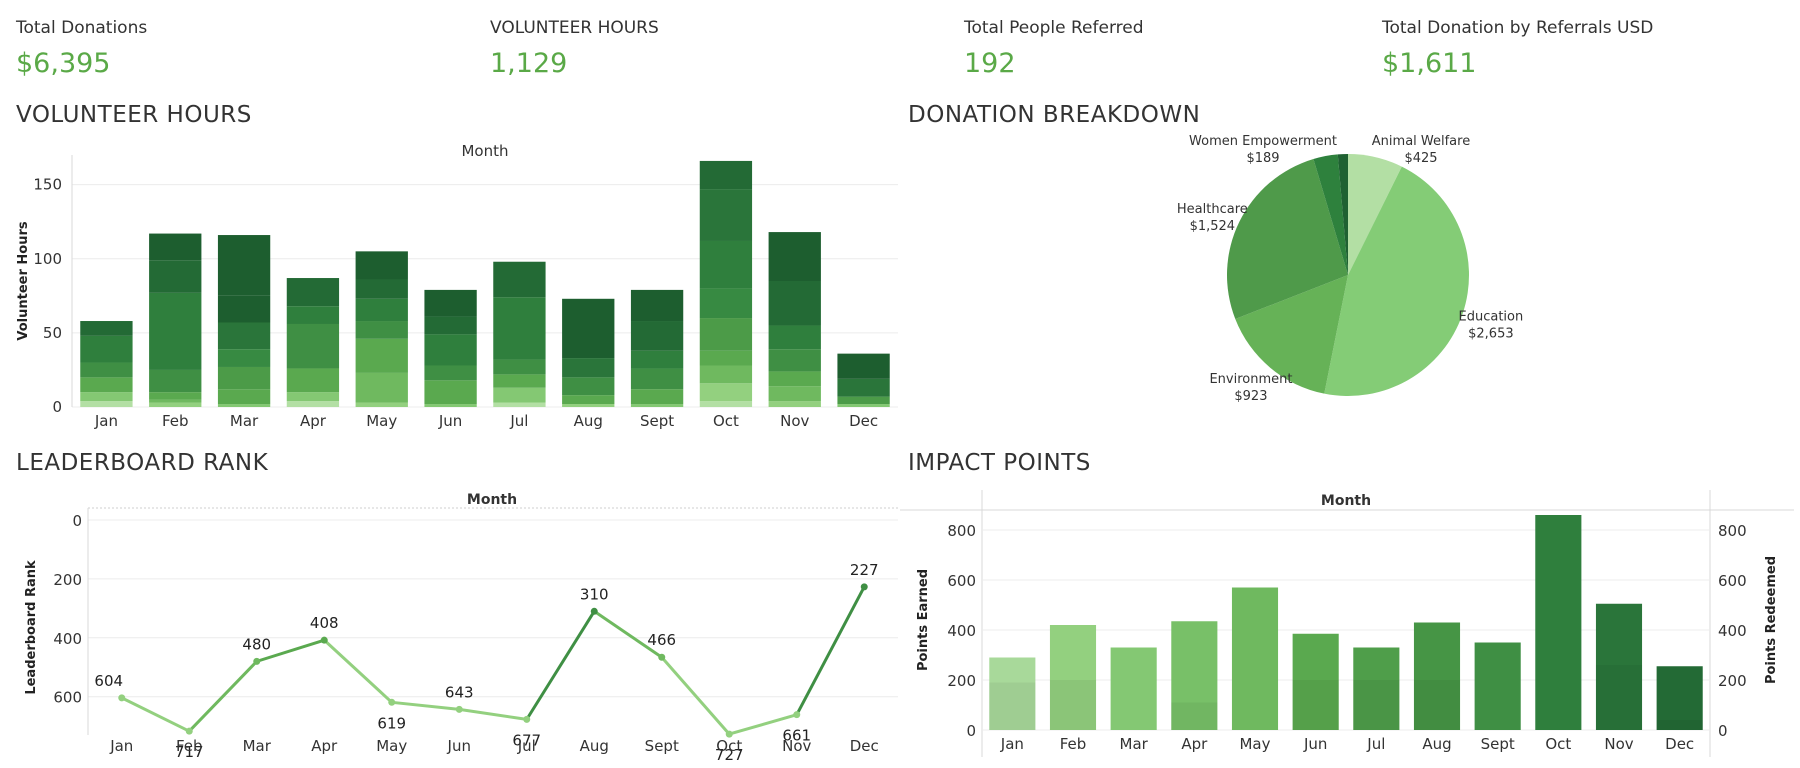 The image size is (1800, 768). What do you see at coordinates (661, 640) in the screenshot?
I see `data-label: 466` at bounding box center [661, 640].